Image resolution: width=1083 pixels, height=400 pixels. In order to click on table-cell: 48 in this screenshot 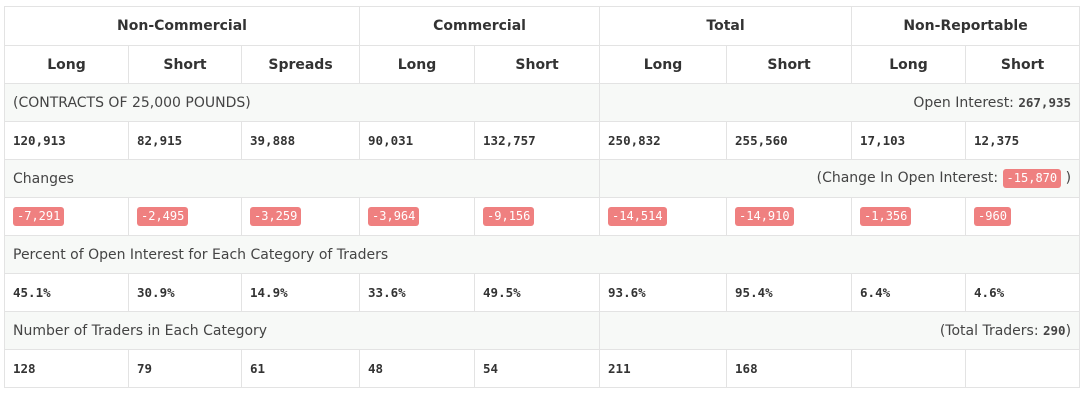, I will do `click(417, 368)`.